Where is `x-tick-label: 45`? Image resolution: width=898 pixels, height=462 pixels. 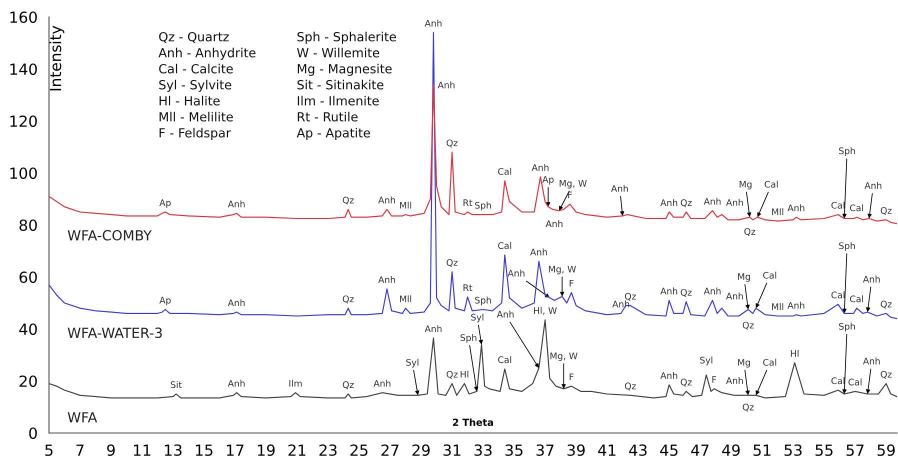 x-tick-label: 45 is located at coordinates (669, 450).